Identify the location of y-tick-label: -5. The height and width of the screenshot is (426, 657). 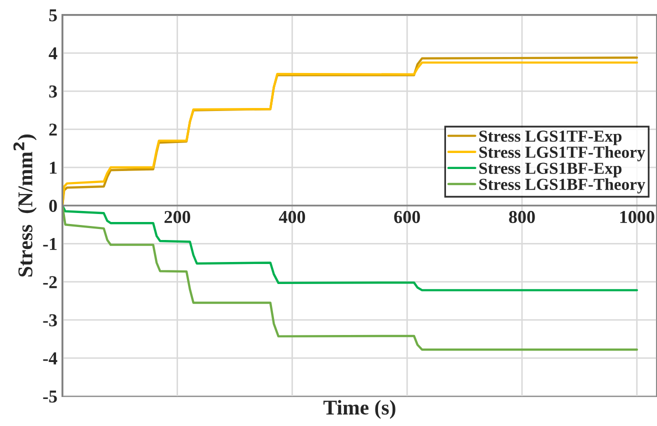
(50, 396).